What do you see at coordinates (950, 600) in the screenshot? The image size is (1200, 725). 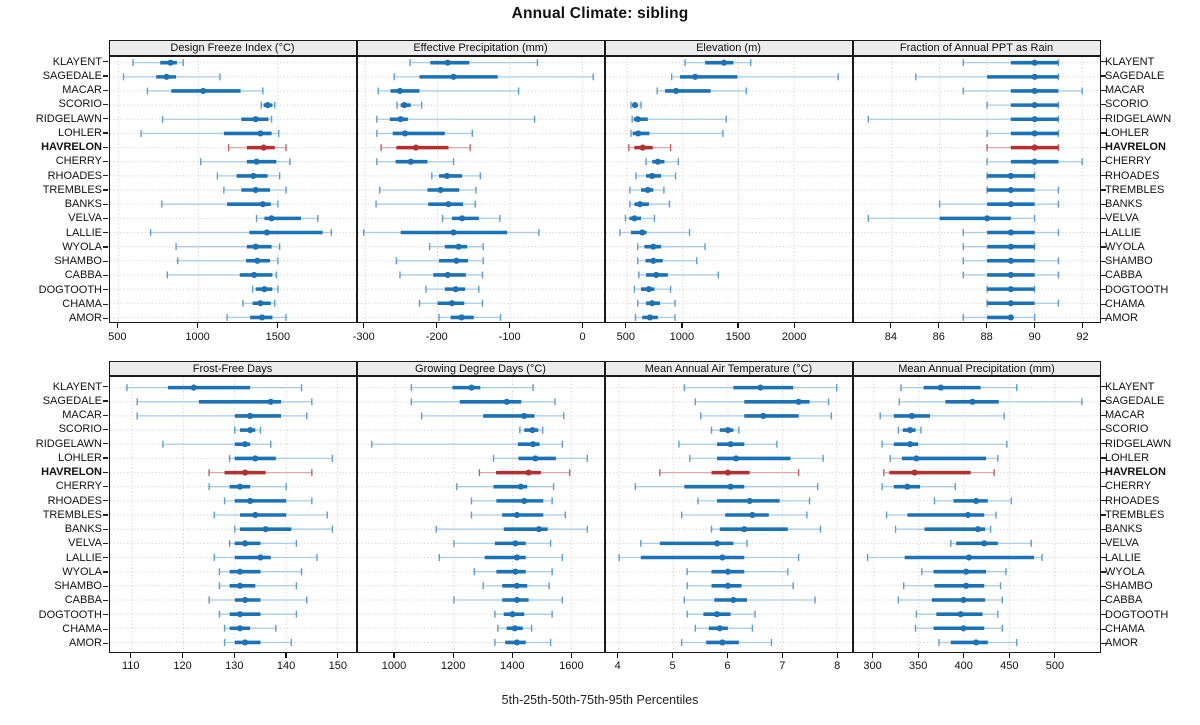 I see `percentile-series-cabba` at bounding box center [950, 600].